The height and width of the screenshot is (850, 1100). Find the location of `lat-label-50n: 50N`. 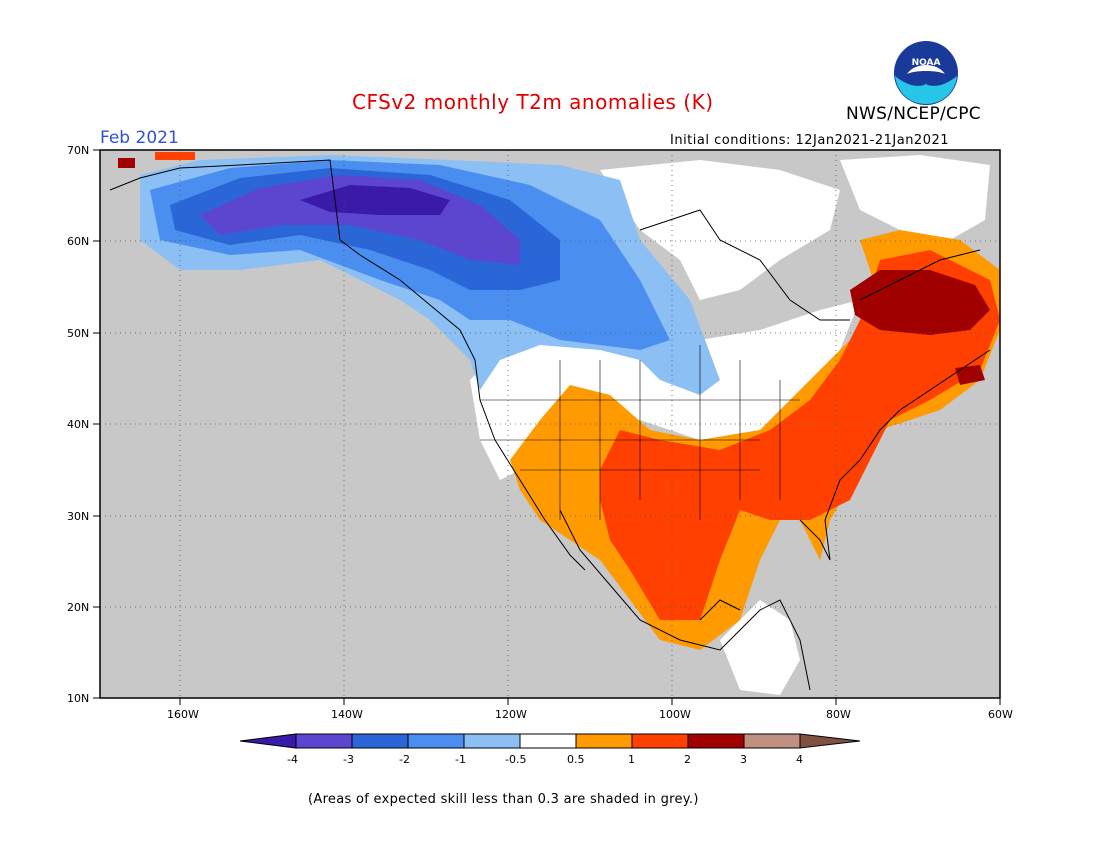

lat-label-50n: 50N is located at coordinates (78, 333).